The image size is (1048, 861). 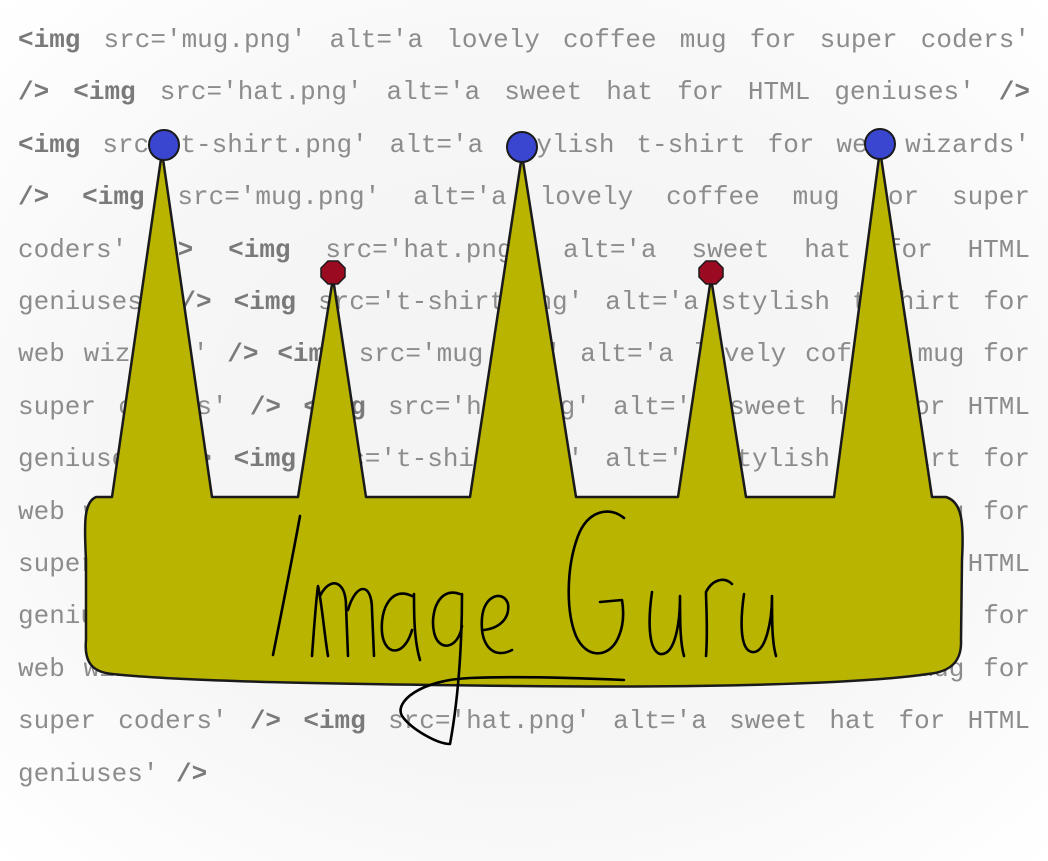 I want to click on jewel-left, so click(x=164, y=145).